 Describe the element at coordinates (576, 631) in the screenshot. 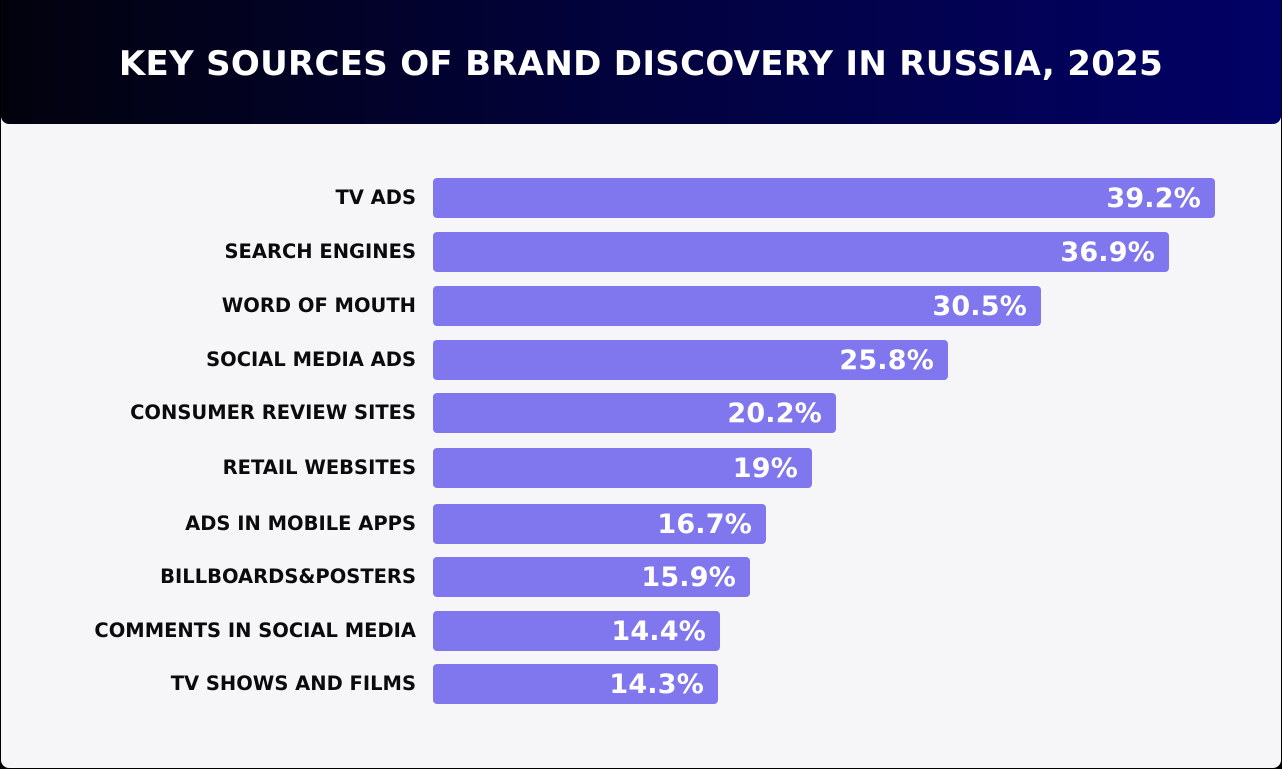

I see `bar: 14.4%` at that location.